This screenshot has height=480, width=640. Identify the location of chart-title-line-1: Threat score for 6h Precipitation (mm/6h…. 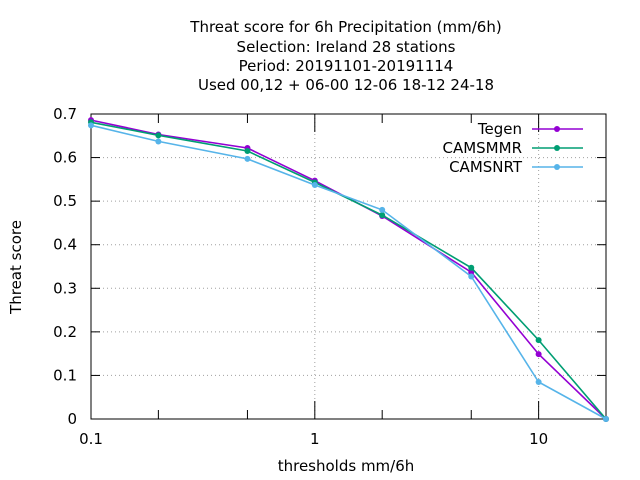
(345, 27).